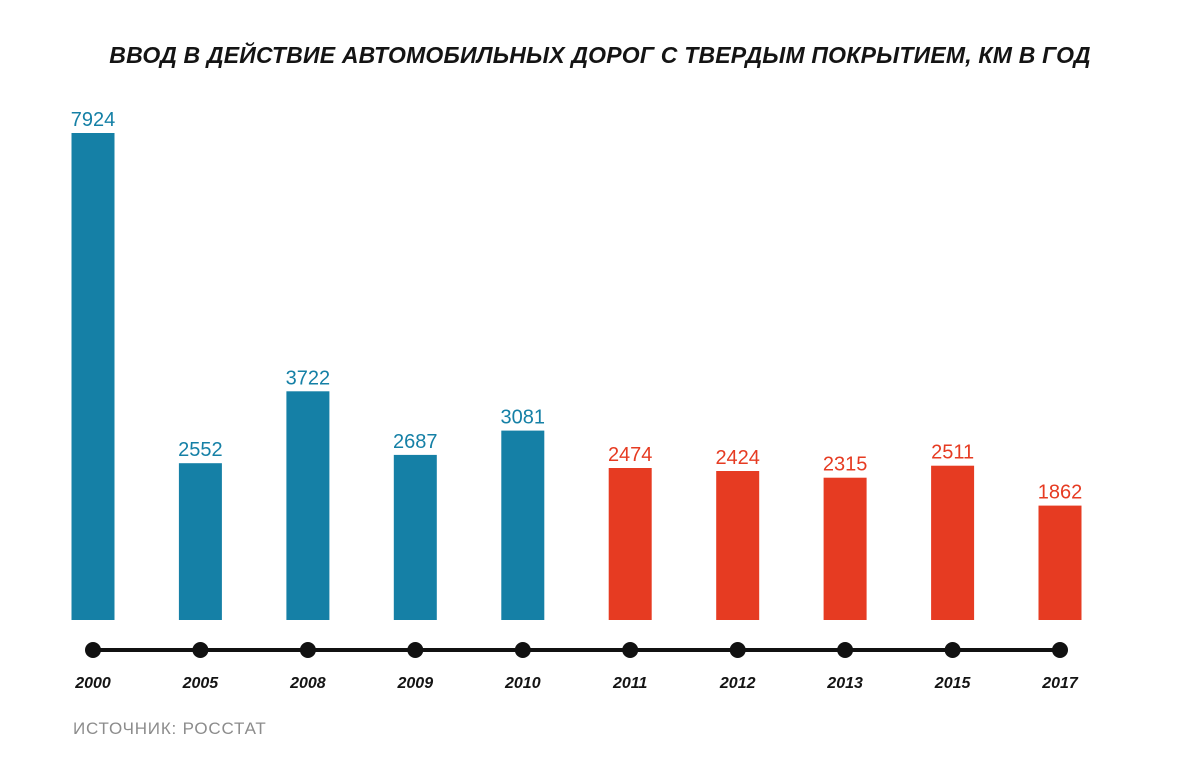 The image size is (1200, 769). What do you see at coordinates (630, 683) in the screenshot?
I see `year-label-2011: 2011` at bounding box center [630, 683].